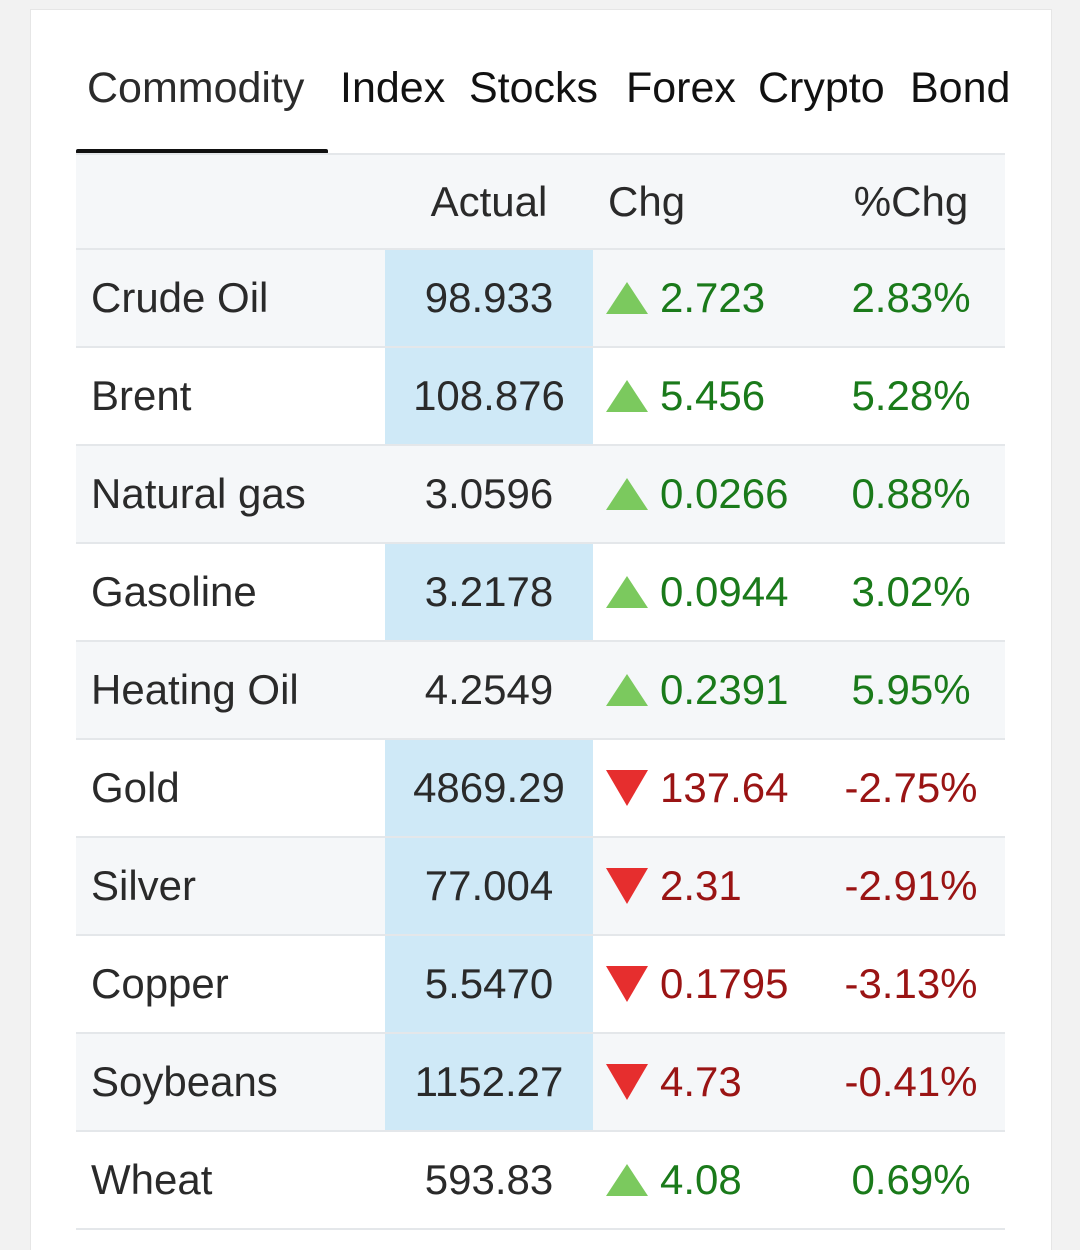 The image size is (1080, 1250). What do you see at coordinates (489, 886) in the screenshot?
I see `actual-value: 77.004` at bounding box center [489, 886].